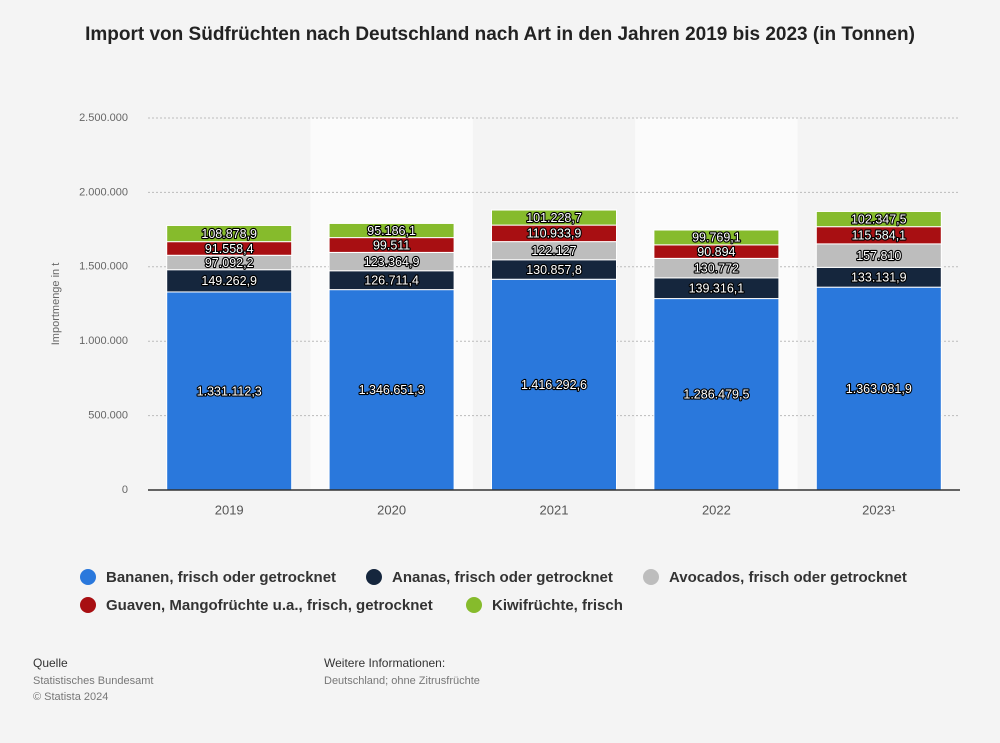 The height and width of the screenshot is (743, 1000). Describe the element at coordinates (554, 509) in the screenshot. I see `x-tick-label: 2021` at that location.